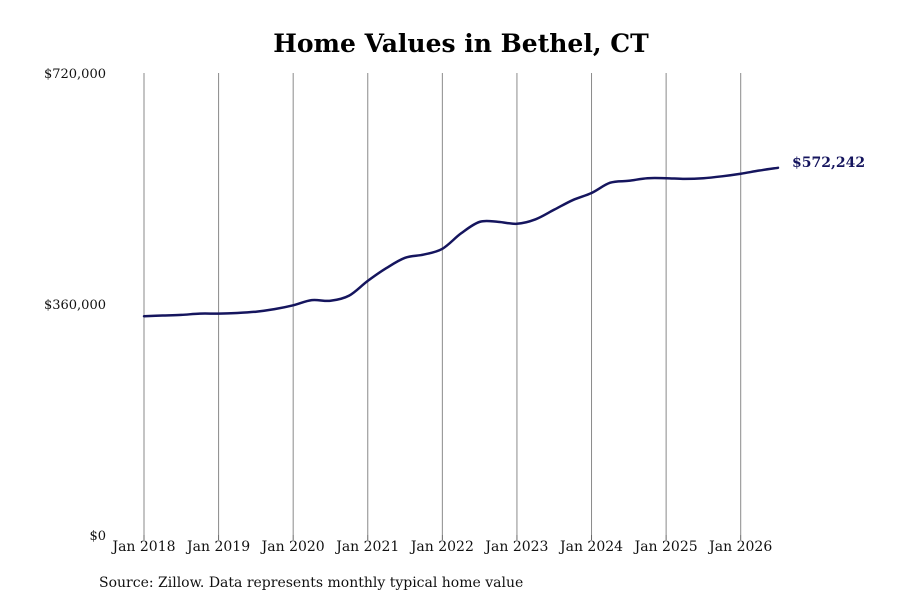 This screenshot has height=600, width=900. I want to click on y-axis-ticks: $0 $360,000 $720,000, so click(75, 305).